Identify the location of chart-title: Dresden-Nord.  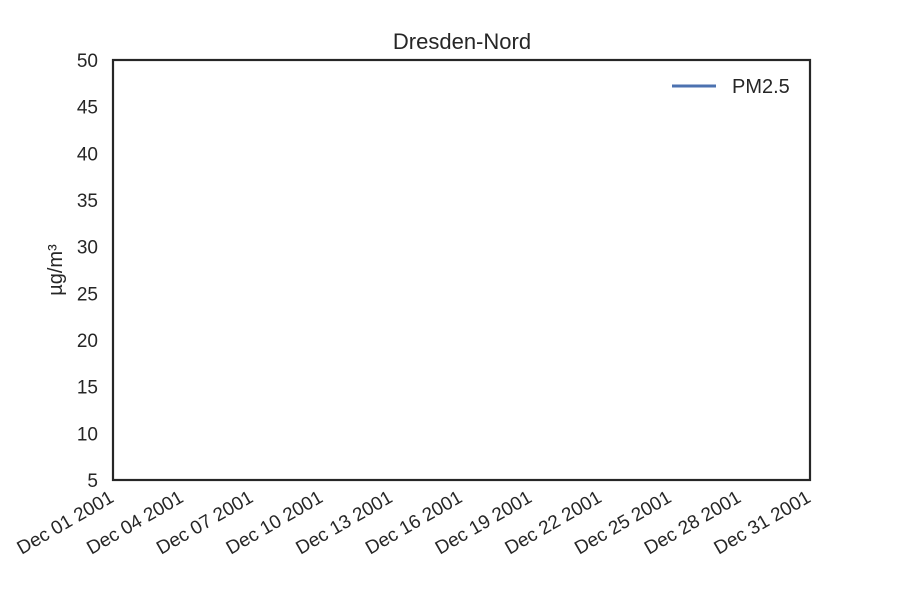
(462, 41).